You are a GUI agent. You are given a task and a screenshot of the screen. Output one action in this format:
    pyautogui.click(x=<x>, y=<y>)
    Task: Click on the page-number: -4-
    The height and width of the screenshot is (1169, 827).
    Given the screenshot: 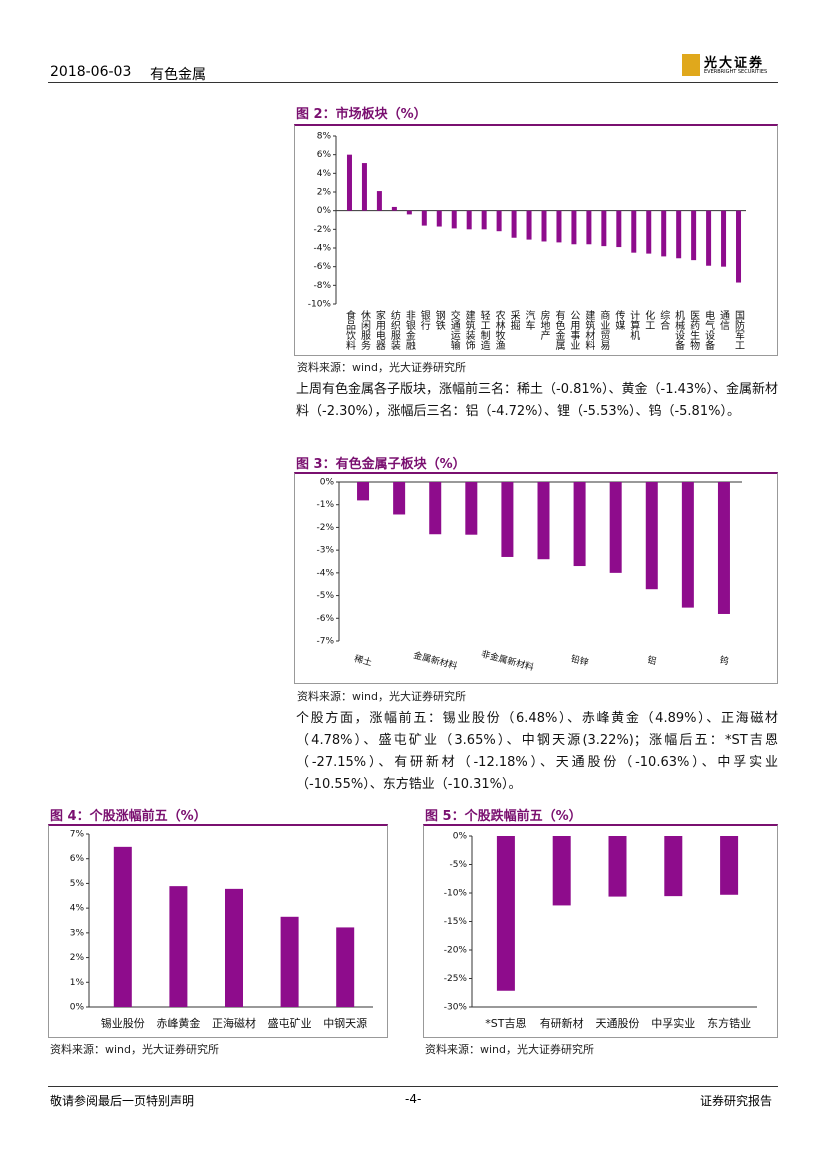 What is the action you would take?
    pyautogui.click(x=413, y=1099)
    